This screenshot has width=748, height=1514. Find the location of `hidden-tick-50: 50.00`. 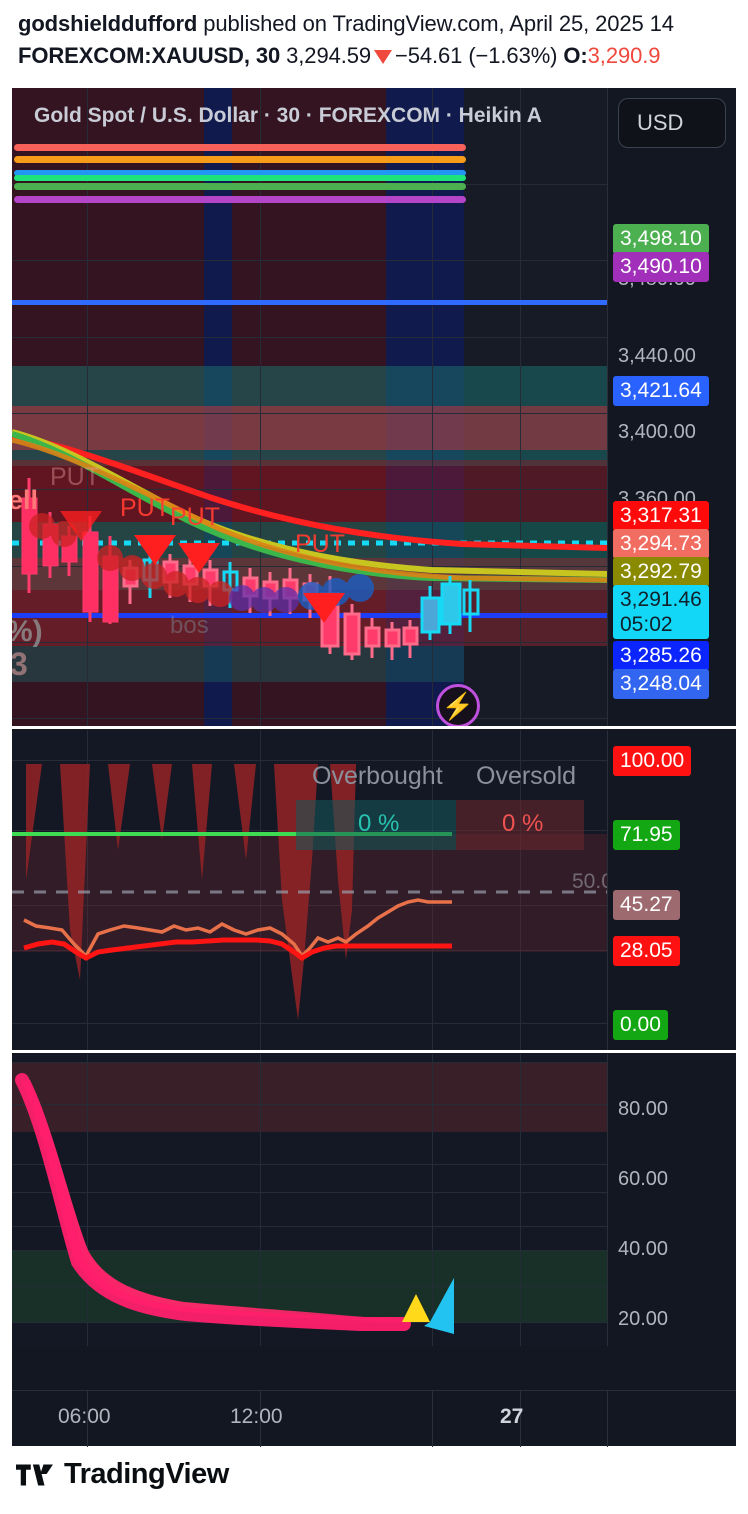

hidden-tick-50: 50.00 is located at coordinates (589, 881).